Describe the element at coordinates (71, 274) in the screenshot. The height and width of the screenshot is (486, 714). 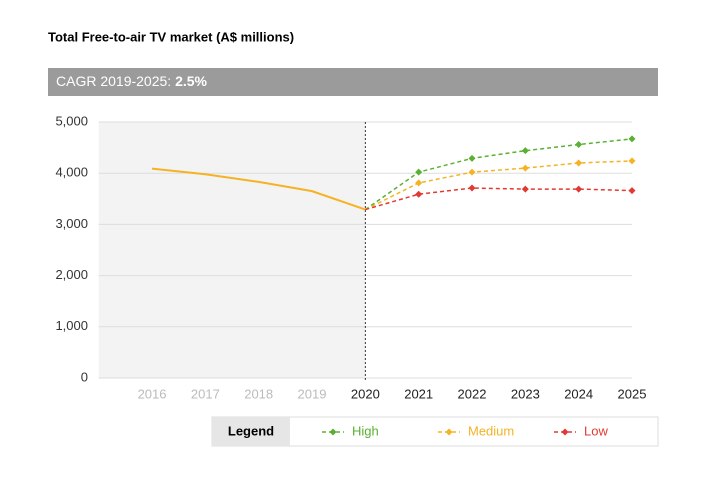
I see `y-tick-label: 2,000` at that location.